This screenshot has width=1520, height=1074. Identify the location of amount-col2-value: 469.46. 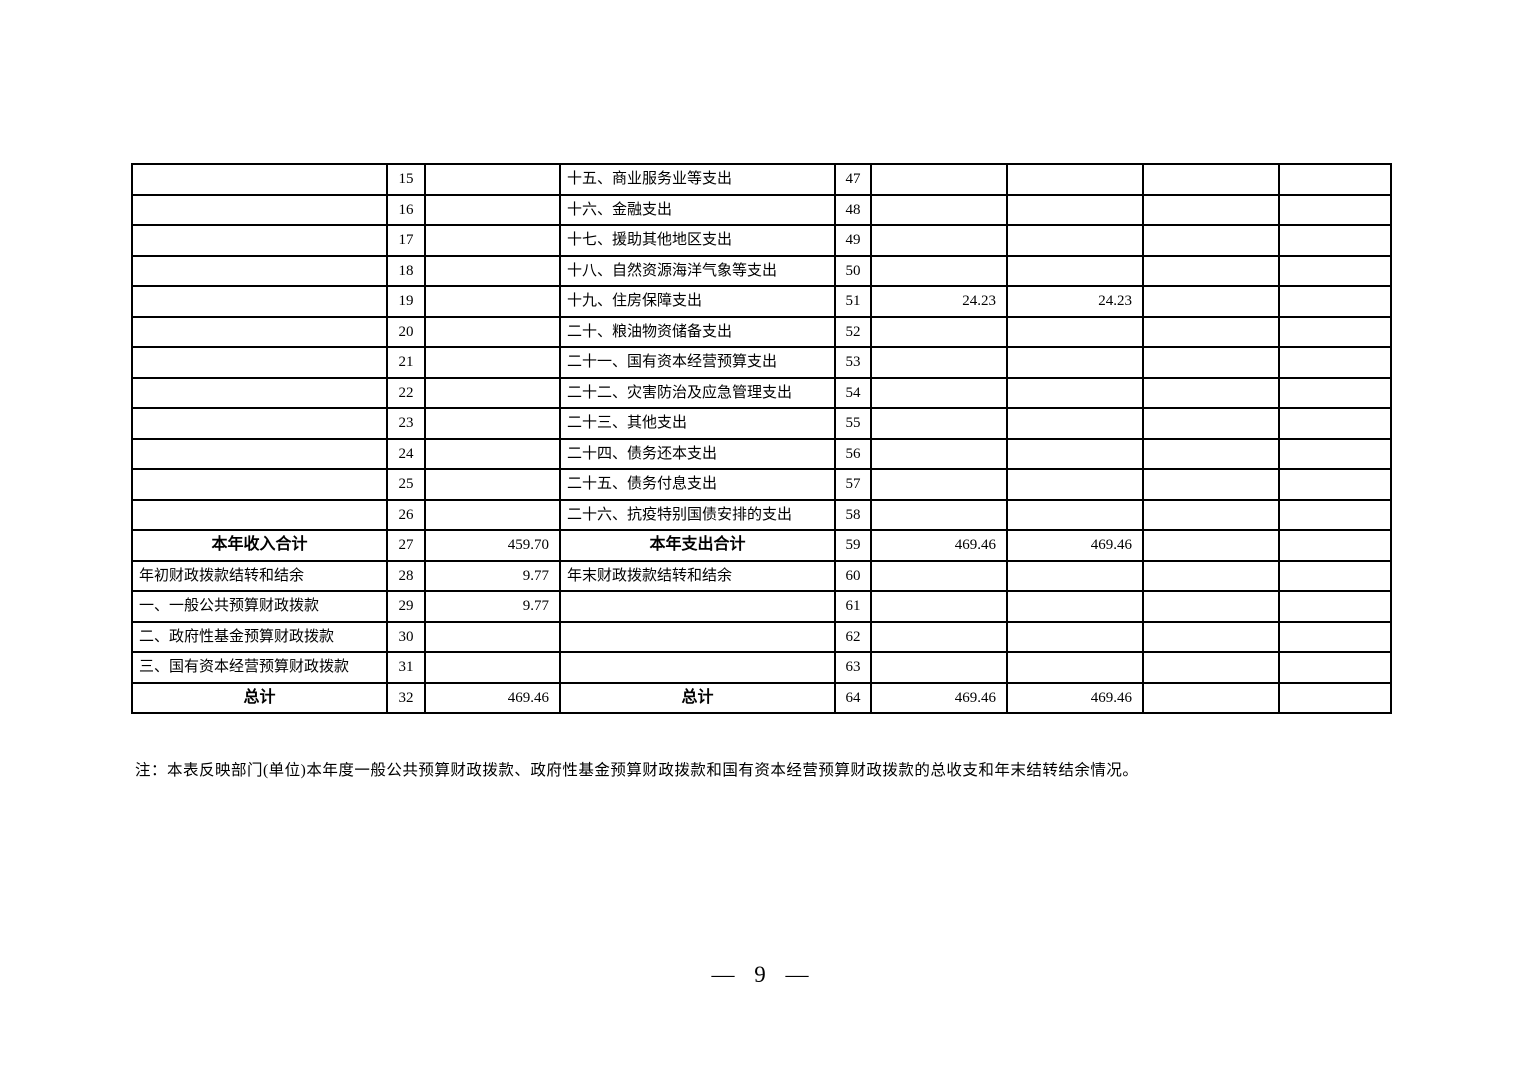
(1075, 545).